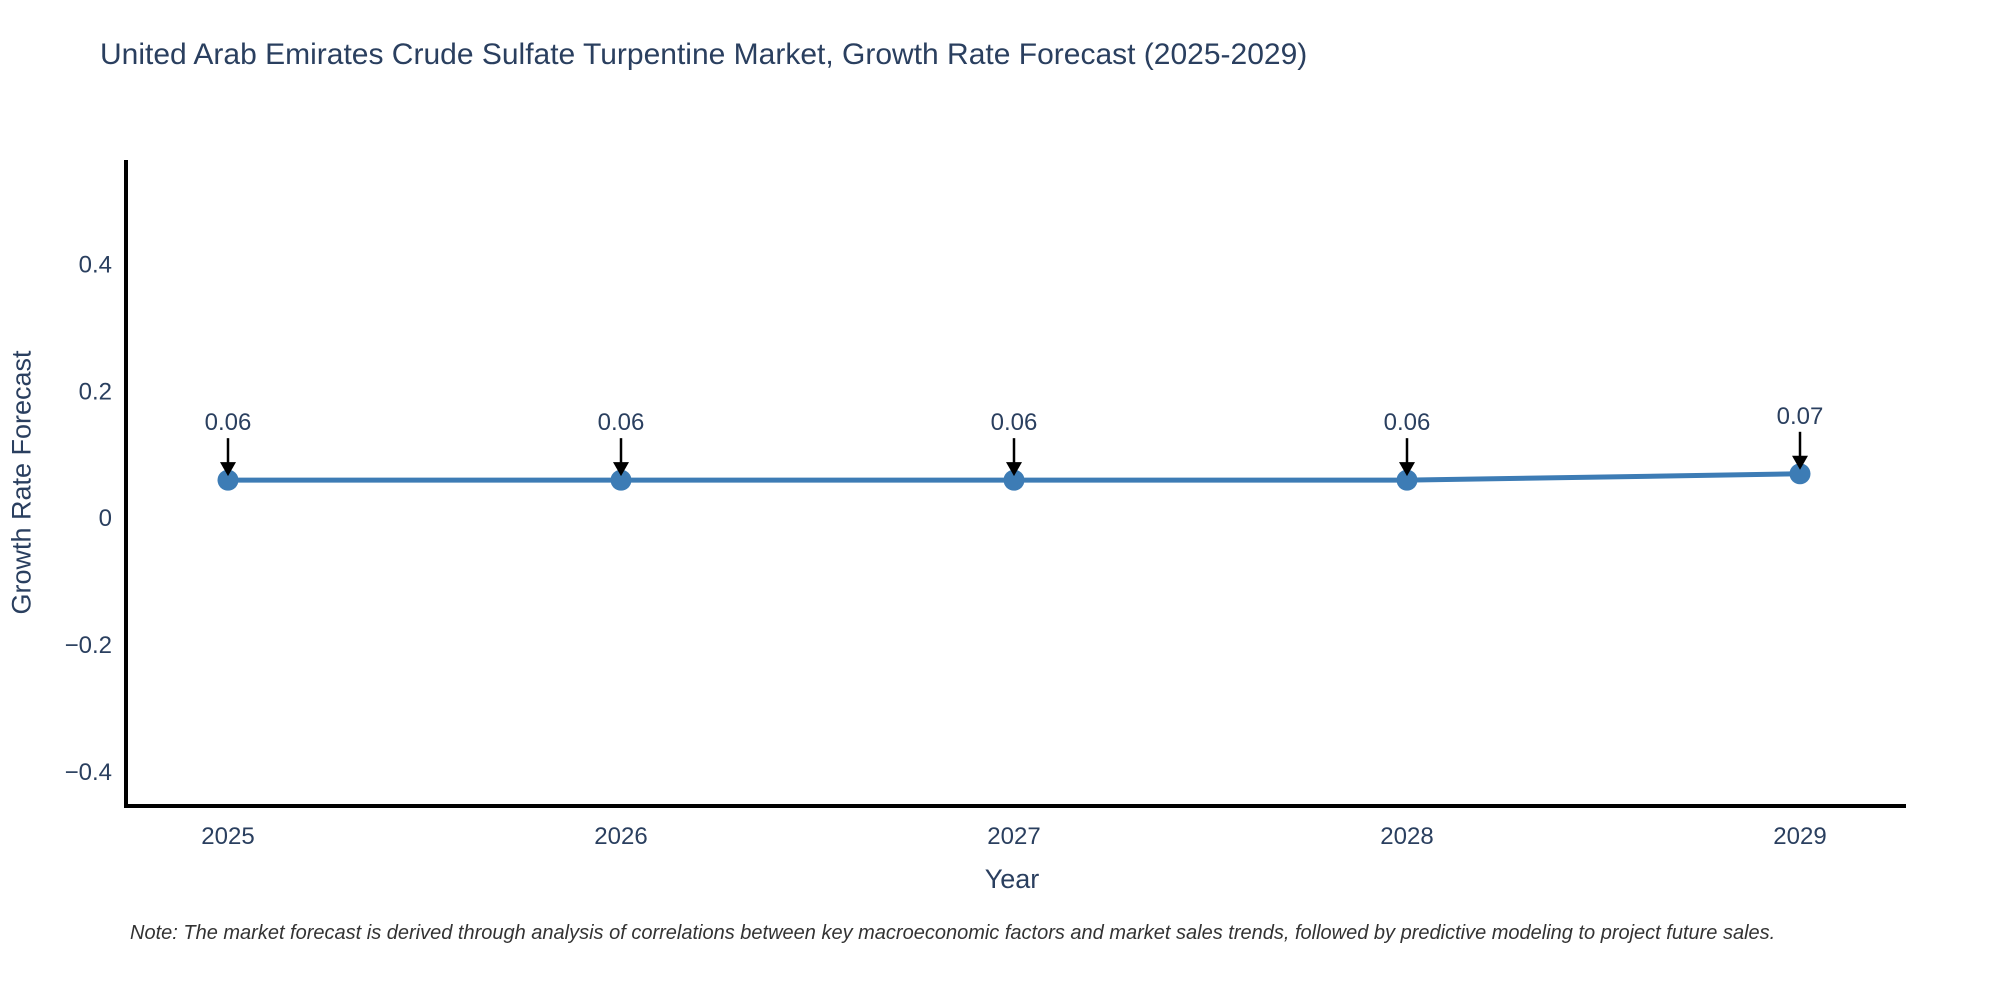 The image size is (2000, 1000). What do you see at coordinates (227, 836) in the screenshot?
I see `x-tick-label: 2025` at bounding box center [227, 836].